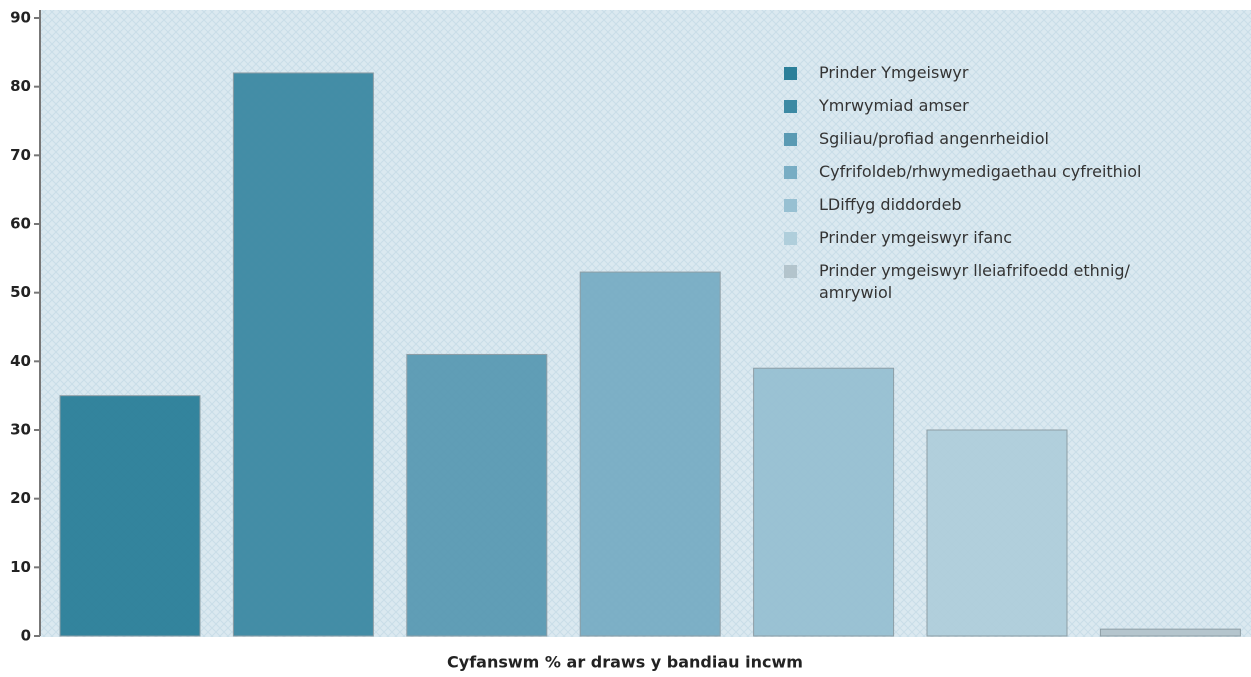  Describe the element at coordinates (20, 18) in the screenshot. I see `y-tick-label: 90` at that location.